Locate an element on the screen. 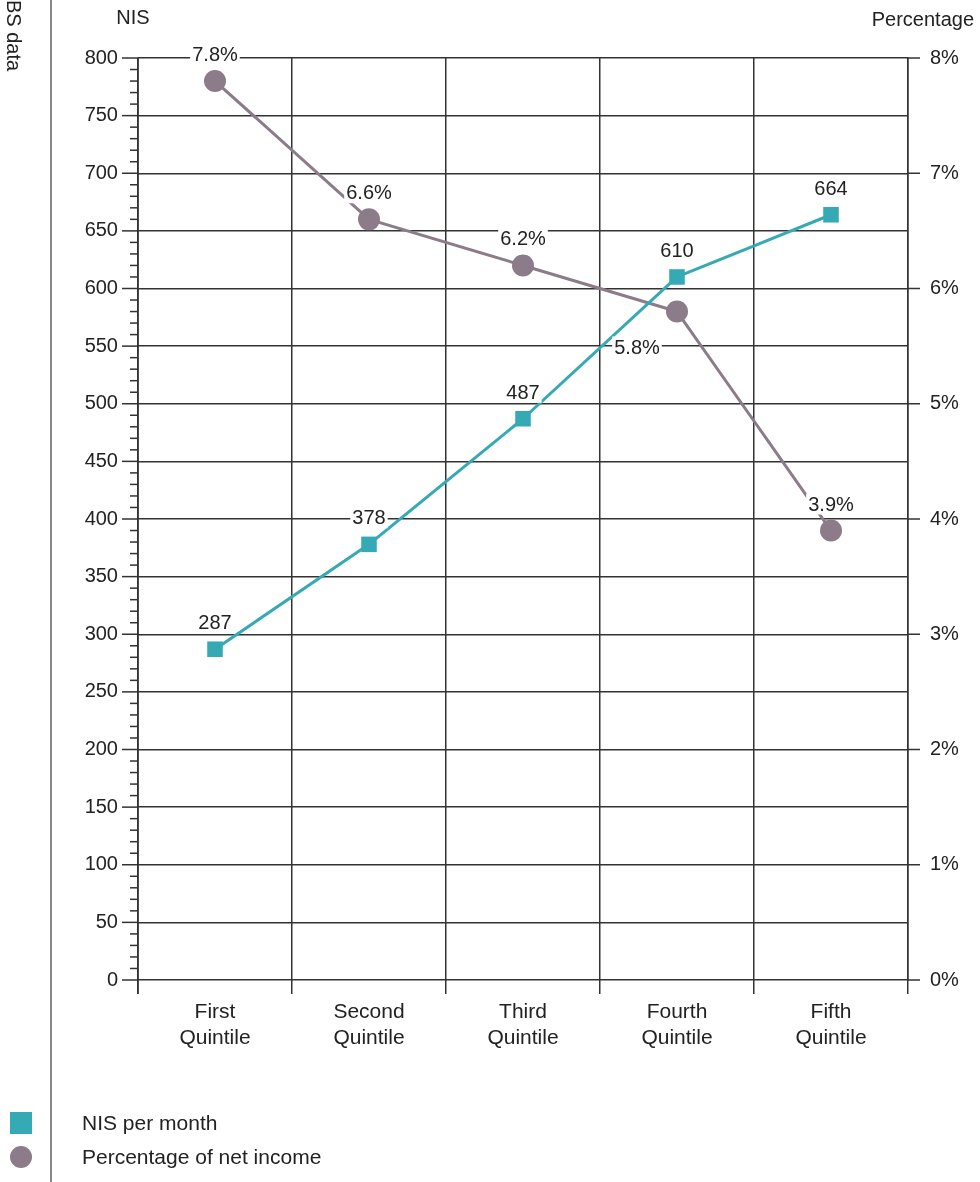 This screenshot has height=1182, width=980. x-tick-label: Second Quintile is located at coordinates (369, 1023).